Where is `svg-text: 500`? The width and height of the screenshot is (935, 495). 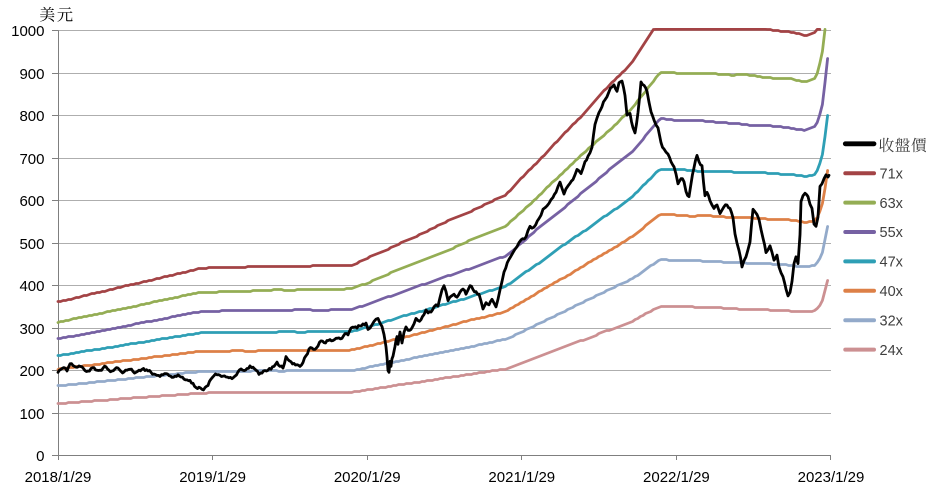 svg-text: 500 is located at coordinates (31, 244).